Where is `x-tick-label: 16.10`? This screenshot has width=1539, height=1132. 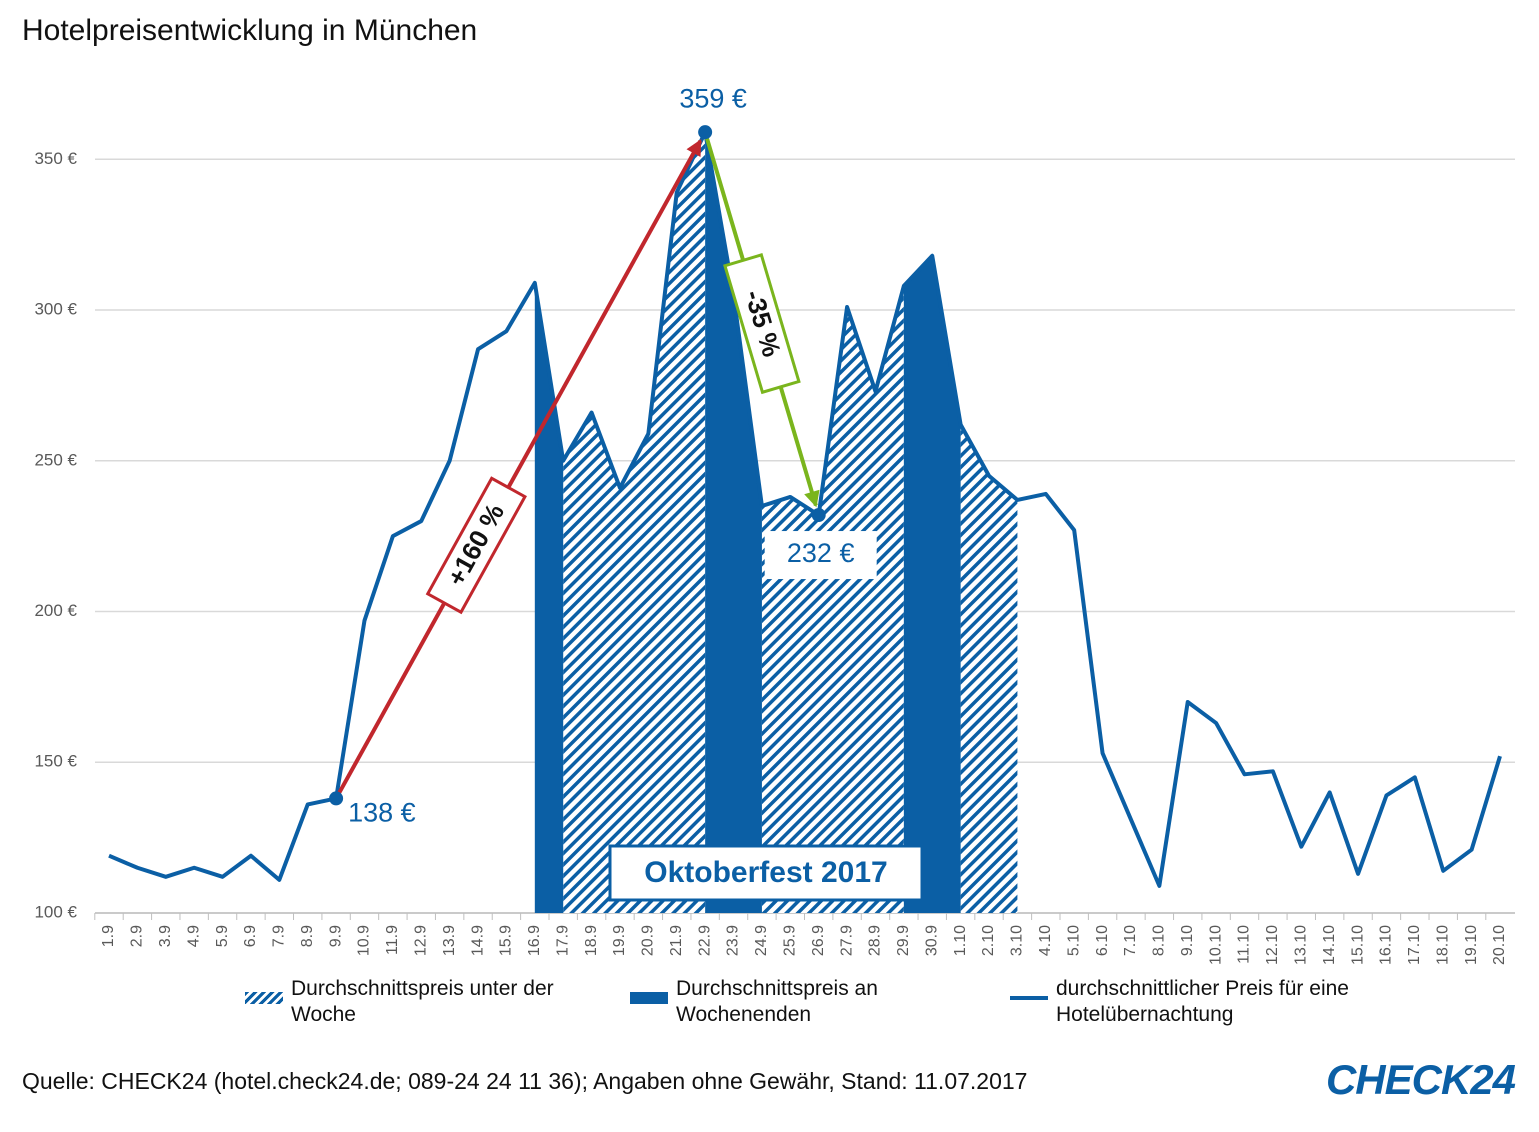 x-tick-label: 16.10 is located at coordinates (1386, 945).